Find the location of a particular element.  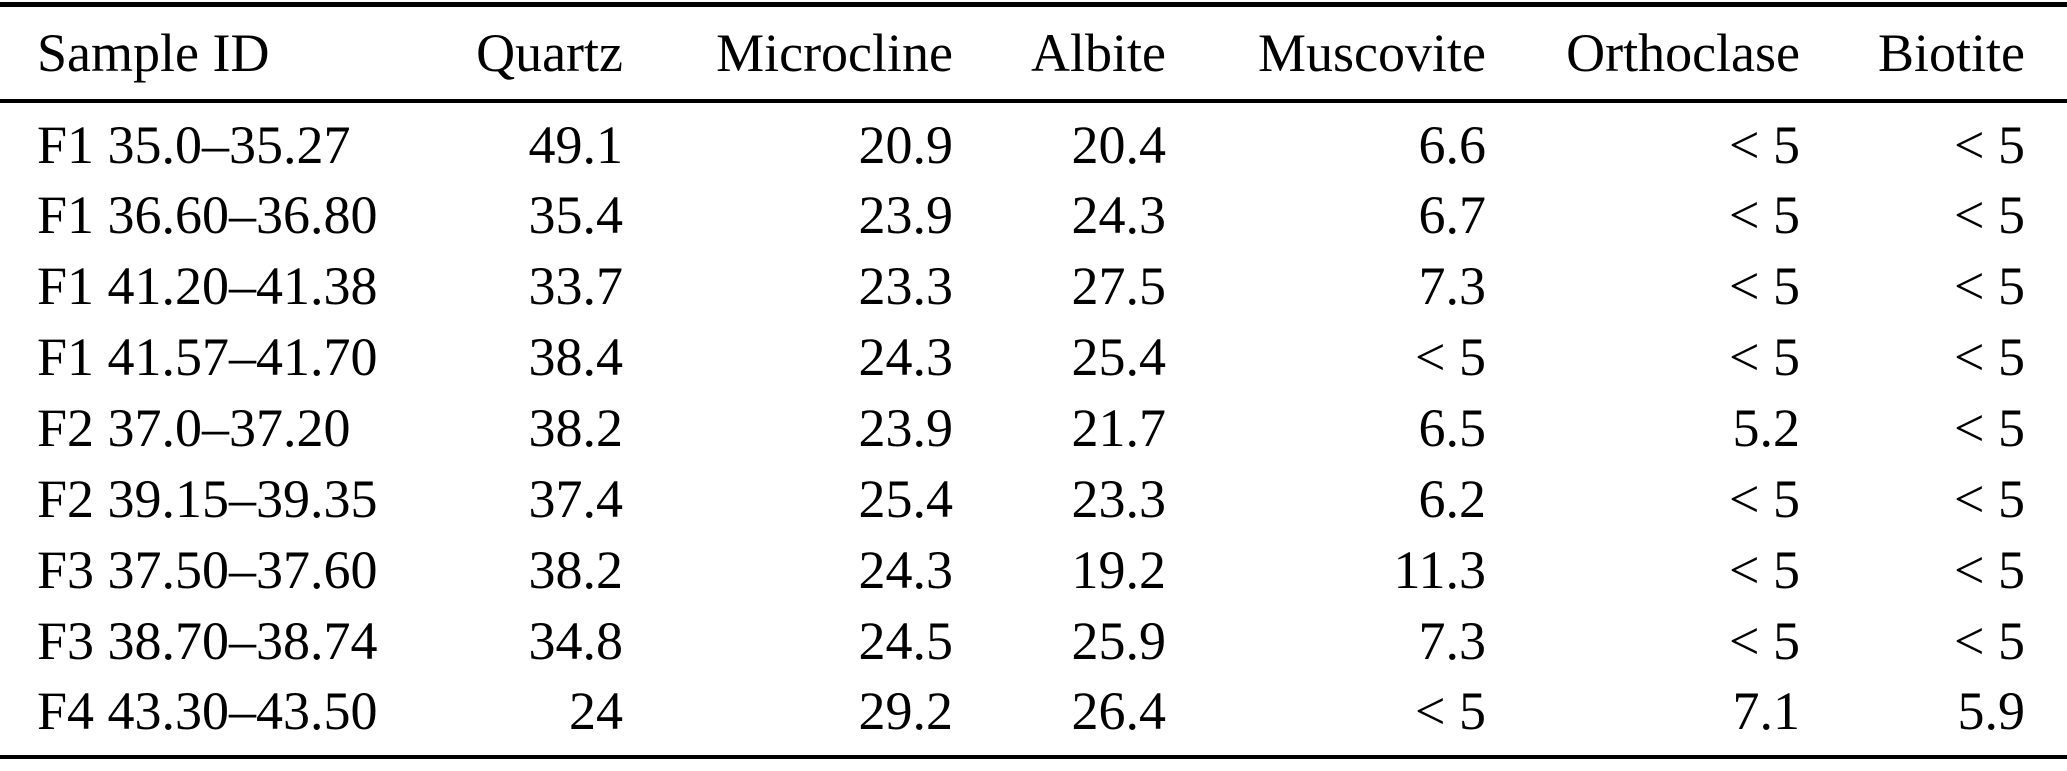

quartz-value-cell: 24 is located at coordinates (596, 710).